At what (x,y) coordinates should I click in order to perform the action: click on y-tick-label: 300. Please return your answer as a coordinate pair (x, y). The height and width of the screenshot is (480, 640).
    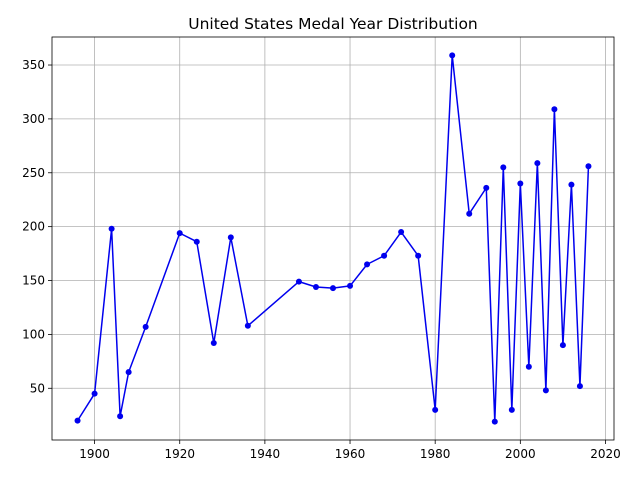
    Looking at the image, I should click on (33, 119).